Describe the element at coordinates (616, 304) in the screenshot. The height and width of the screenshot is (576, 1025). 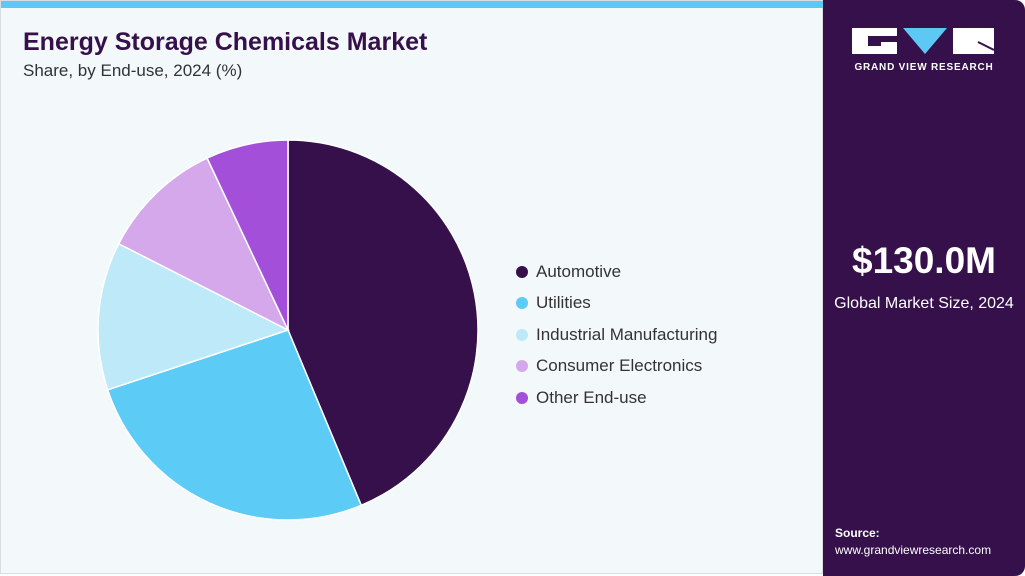
I see `legend-item: Utilities` at that location.